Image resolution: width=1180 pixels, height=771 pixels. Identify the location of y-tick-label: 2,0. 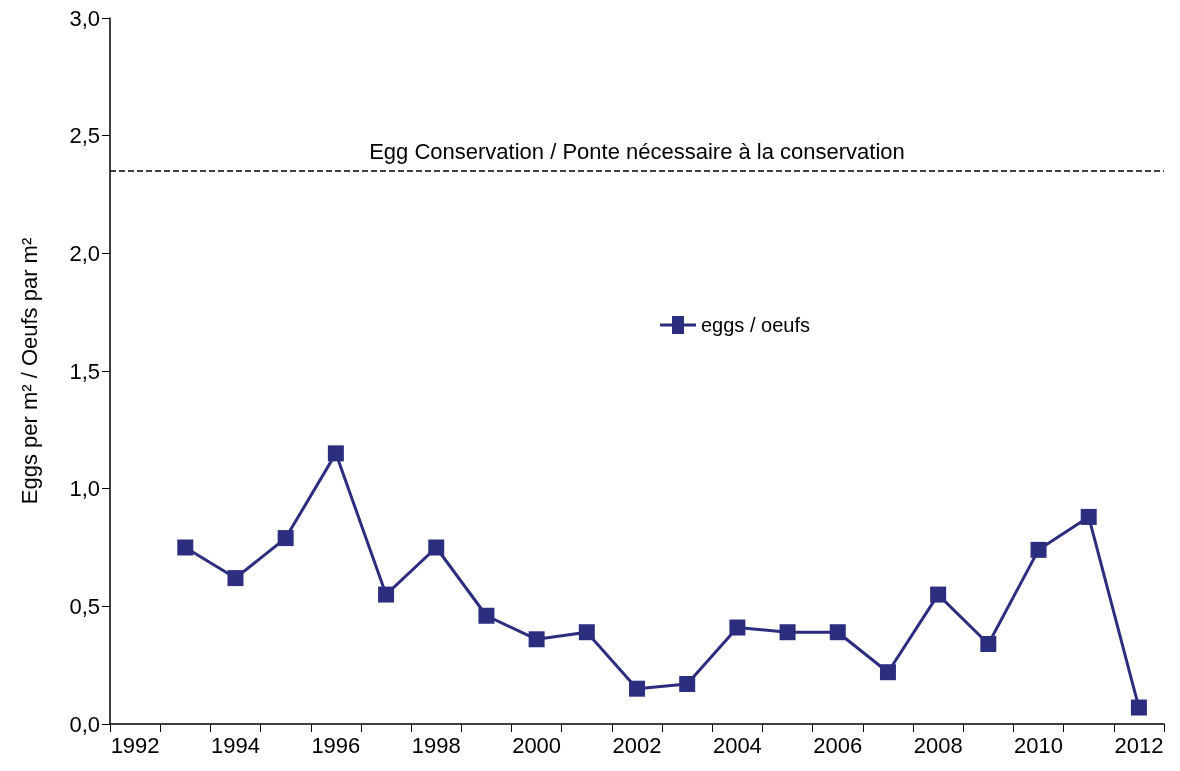
(84, 253).